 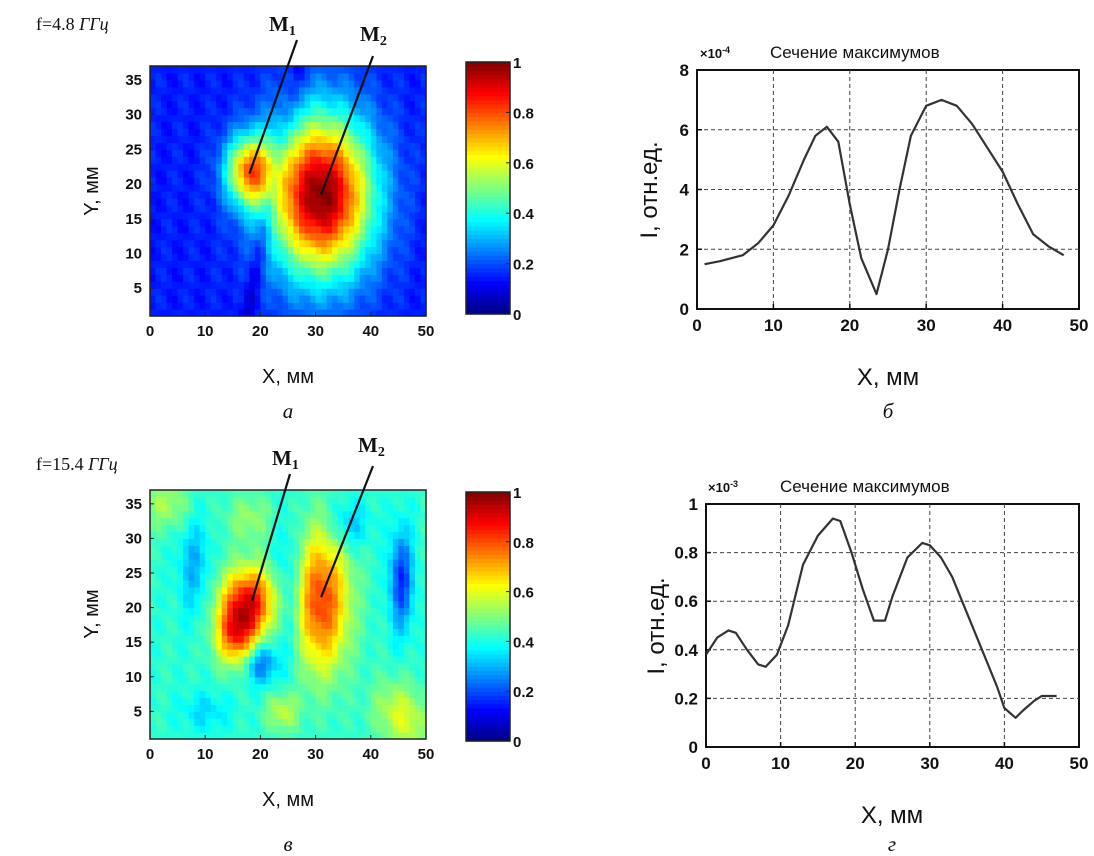 What do you see at coordinates (347, 531) in the screenshot?
I see `marker-m2-pointer-v` at bounding box center [347, 531].